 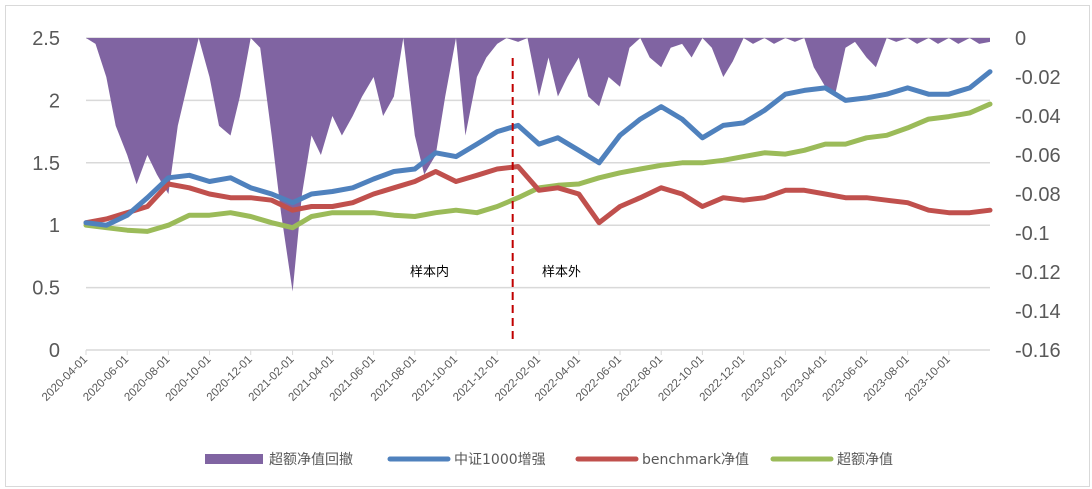 I want to click on in-sample-label: 样本内, so click(x=429, y=272).